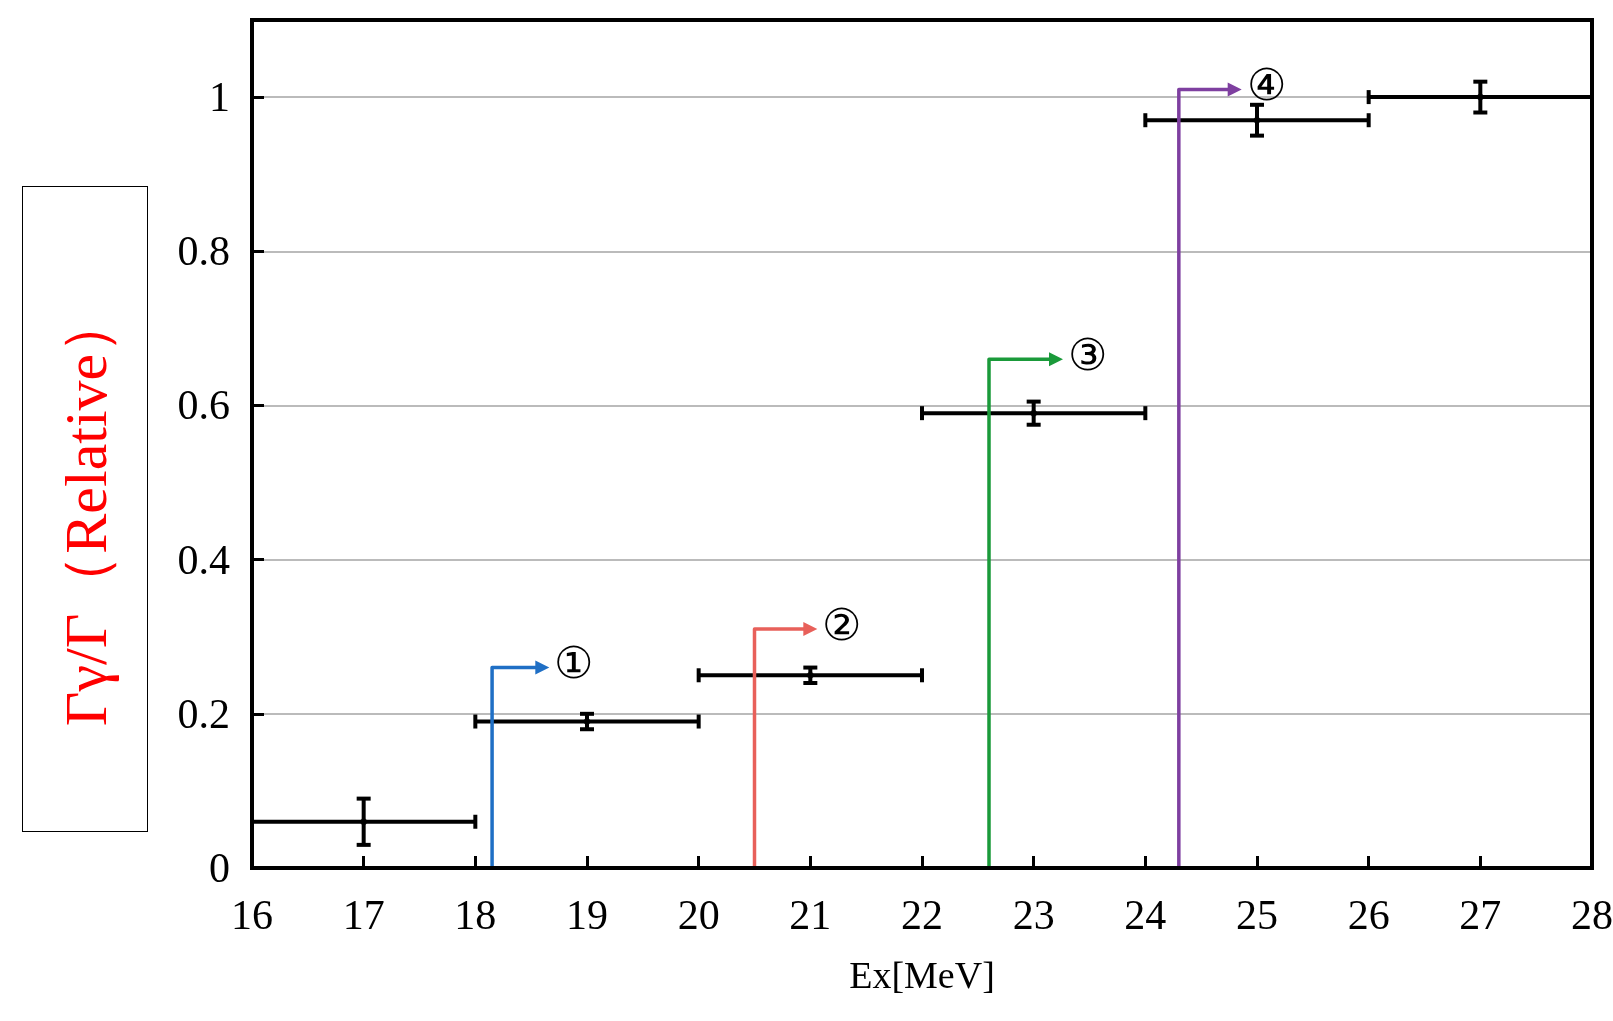 The image size is (1613, 1021). I want to click on x-tick-label: 16, so click(252, 915).